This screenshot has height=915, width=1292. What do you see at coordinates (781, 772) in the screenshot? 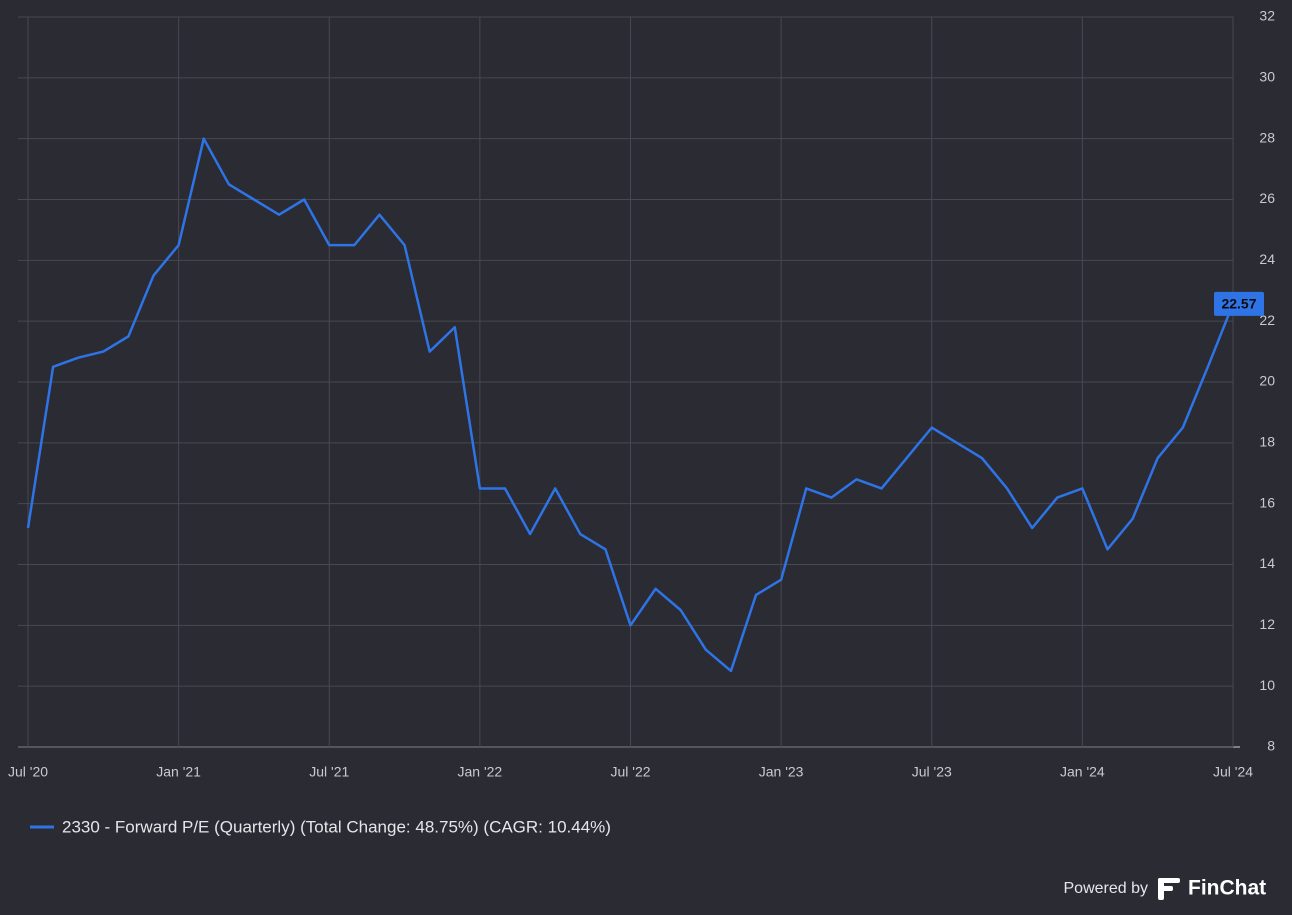
I see `x-tick-label: Jan '23` at bounding box center [781, 772].